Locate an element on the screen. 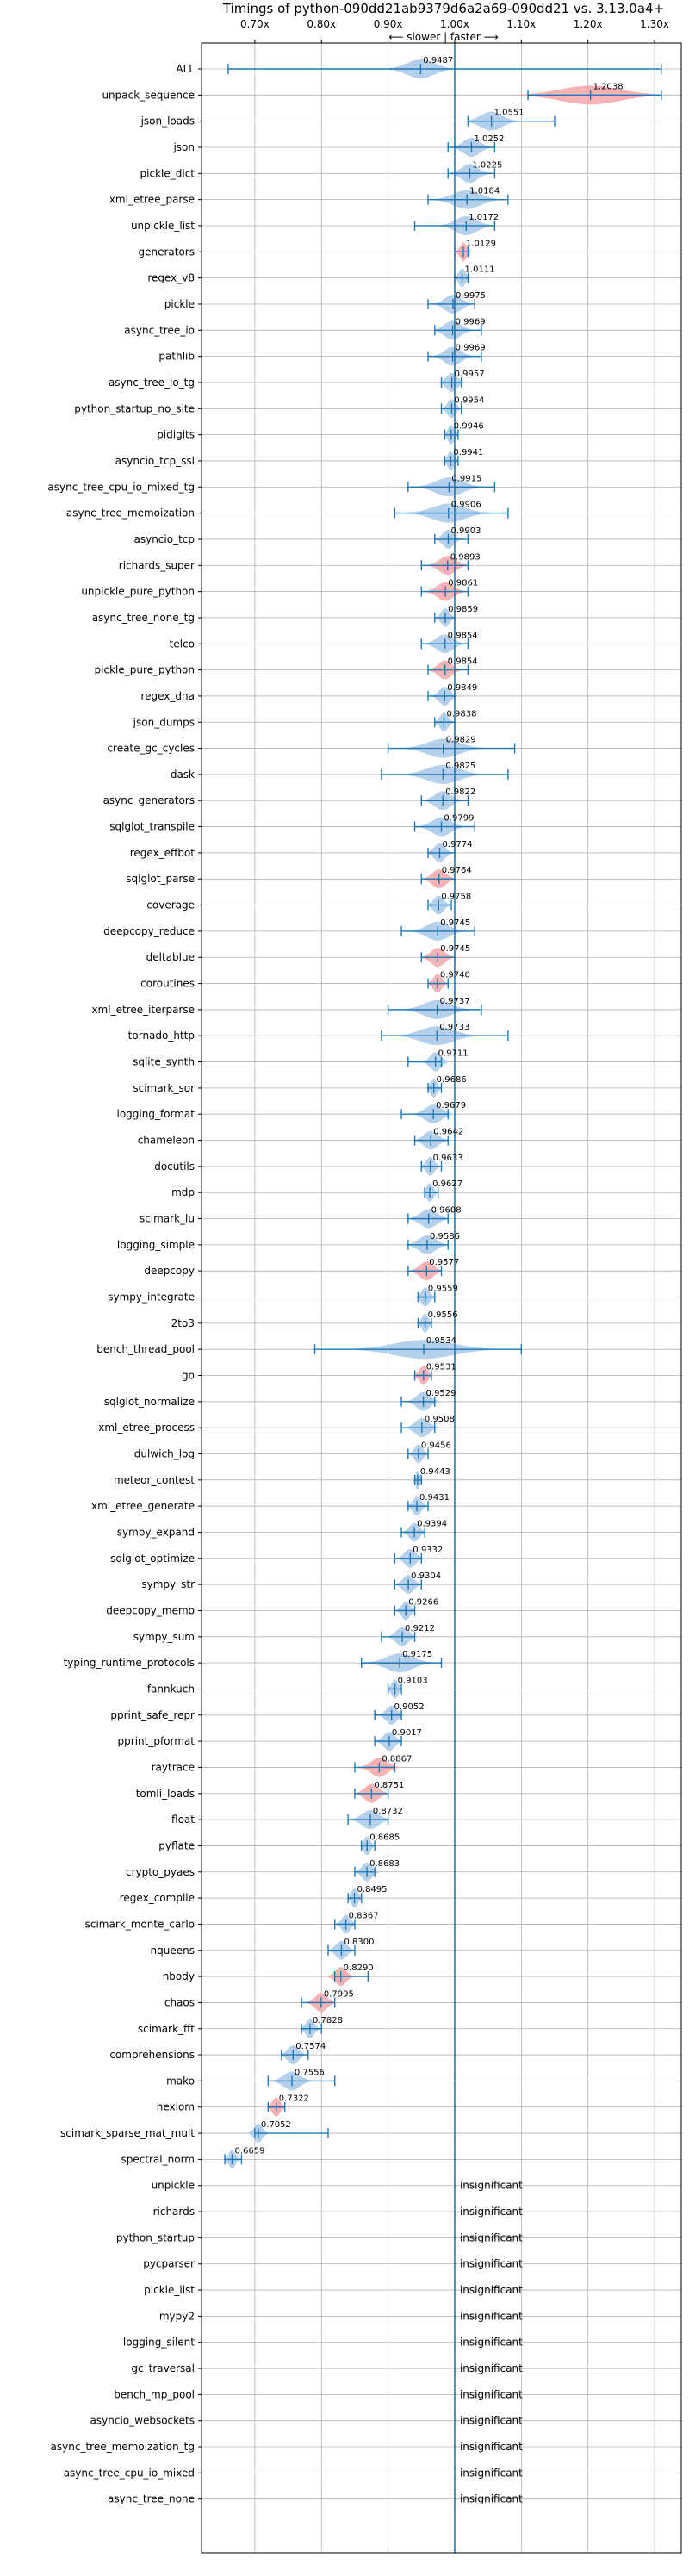 This screenshot has height=2576, width=689. benchmark-label: json_loads is located at coordinates (167, 122).